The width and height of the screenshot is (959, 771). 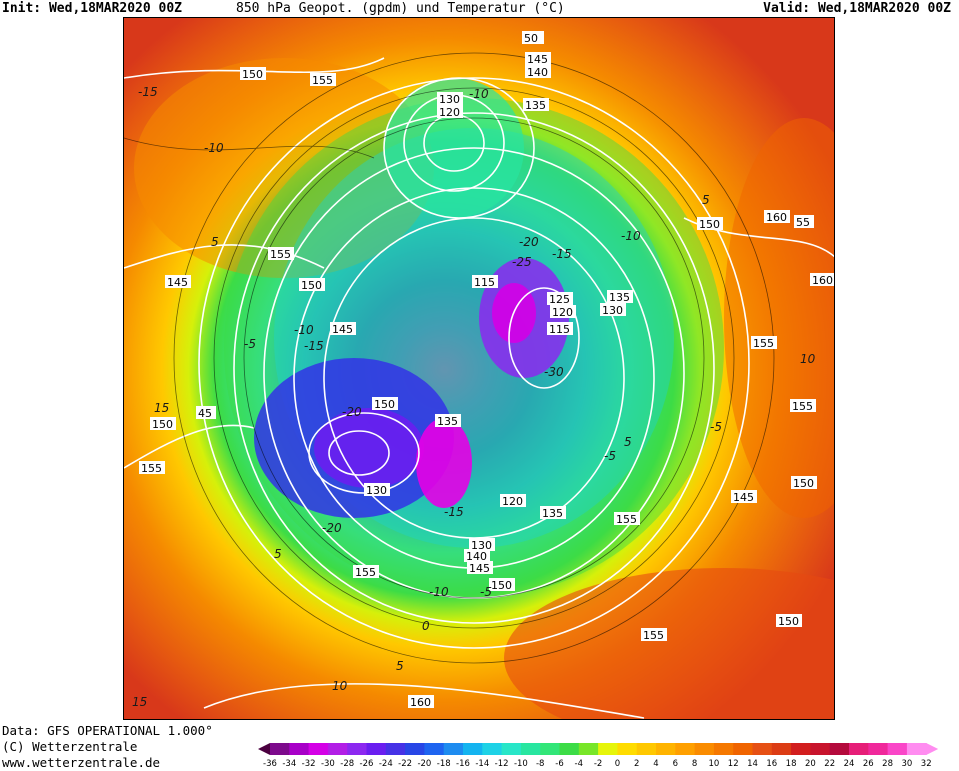 I want to click on height-label: 135, so click(x=553, y=513).